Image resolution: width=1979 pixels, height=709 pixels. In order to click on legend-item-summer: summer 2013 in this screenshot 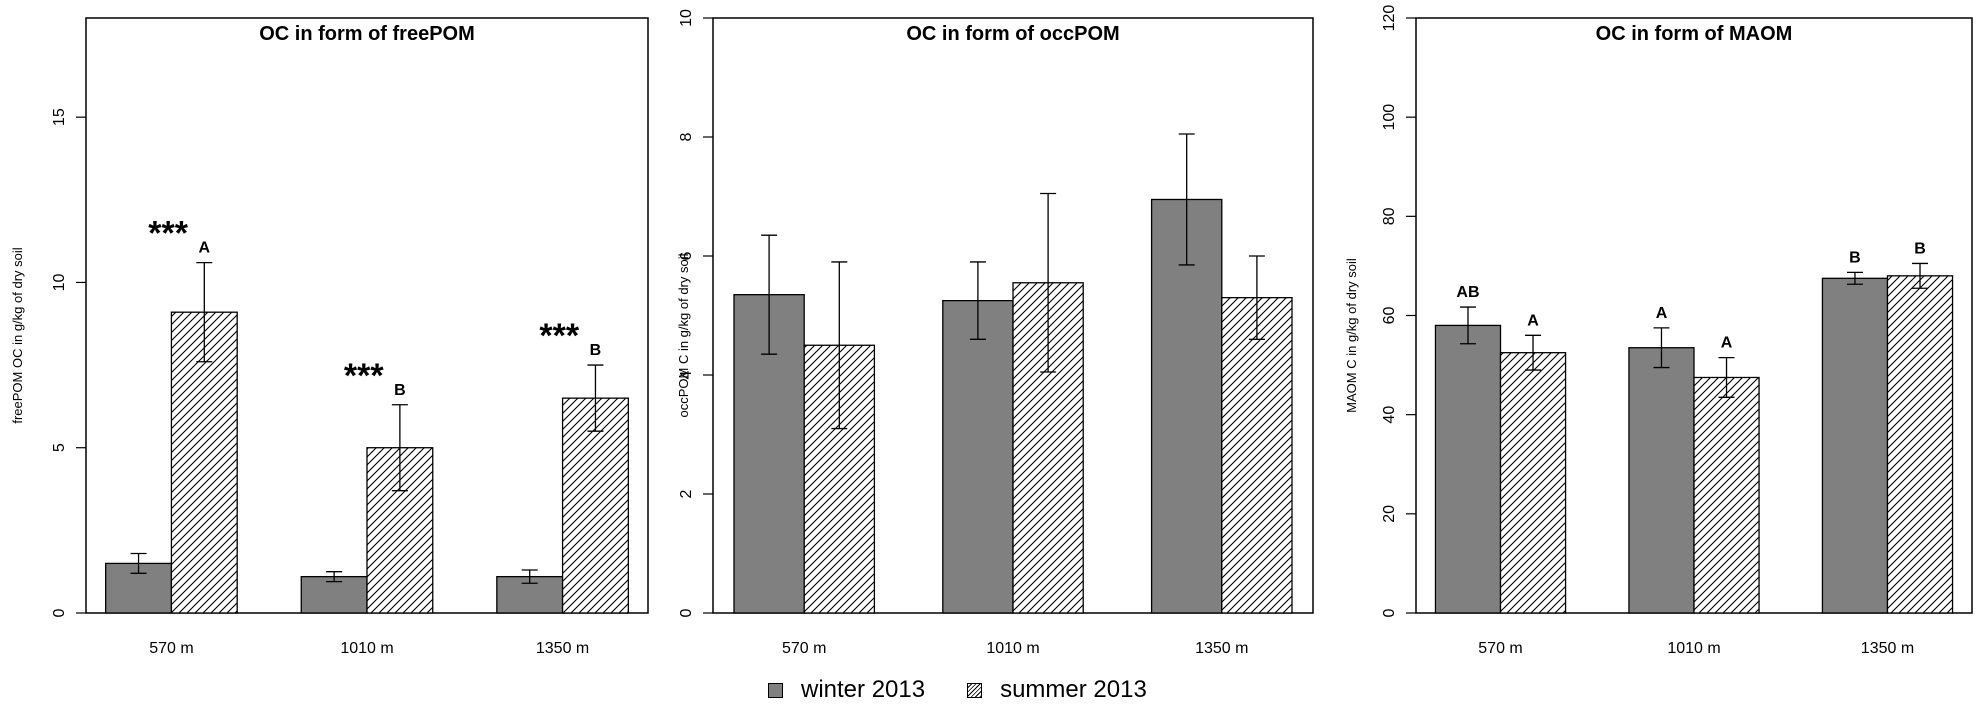, I will do `click(1057, 690)`.